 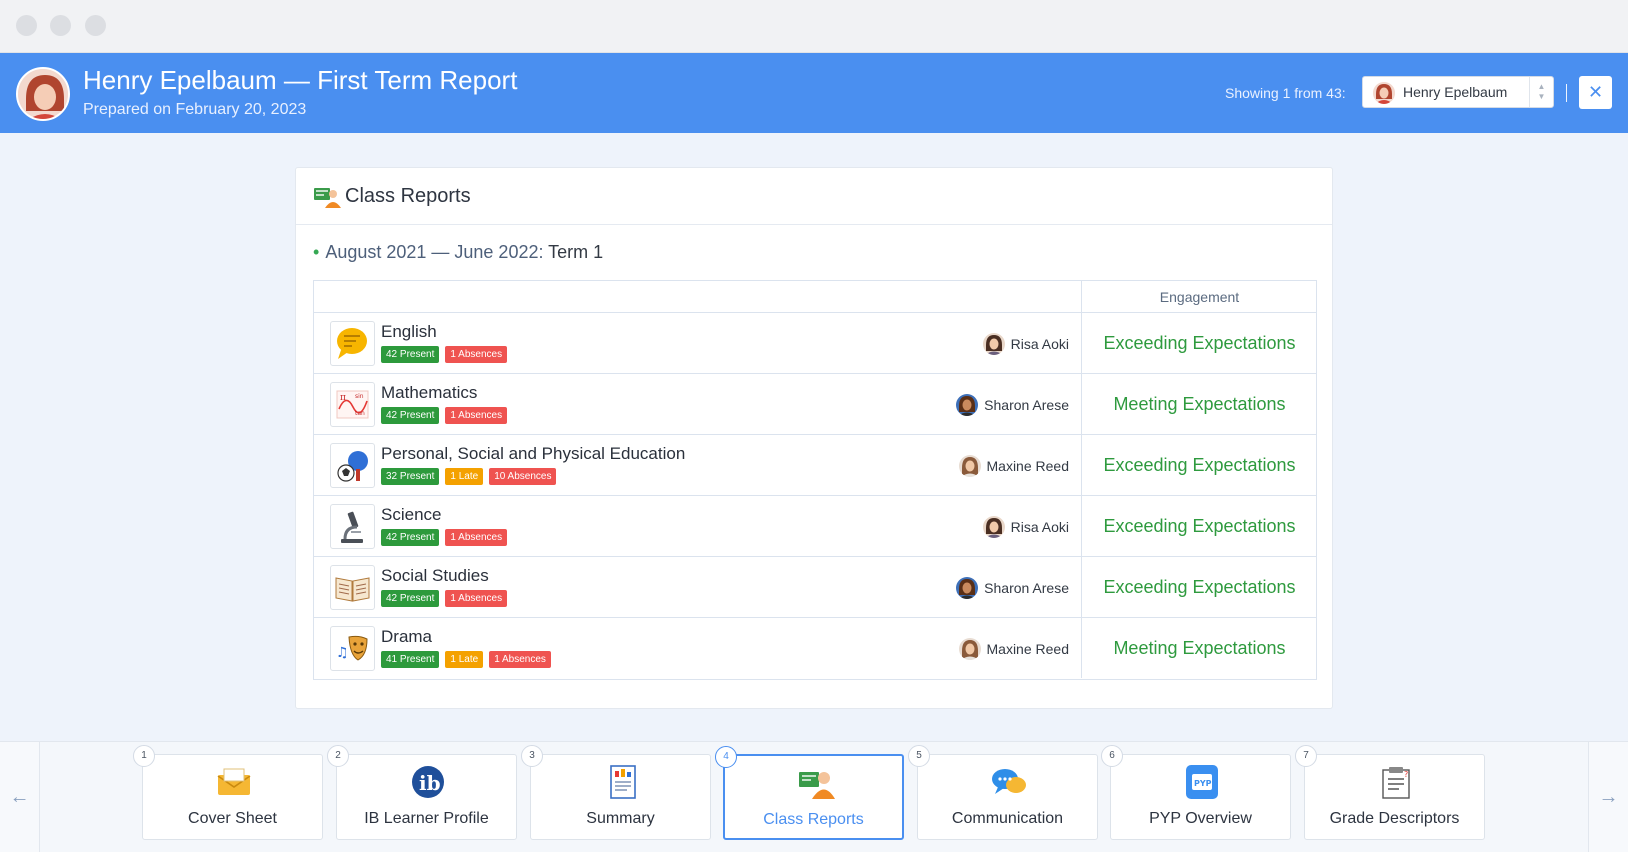 I want to click on drama-masks-icon: ♫, so click(x=352, y=648).